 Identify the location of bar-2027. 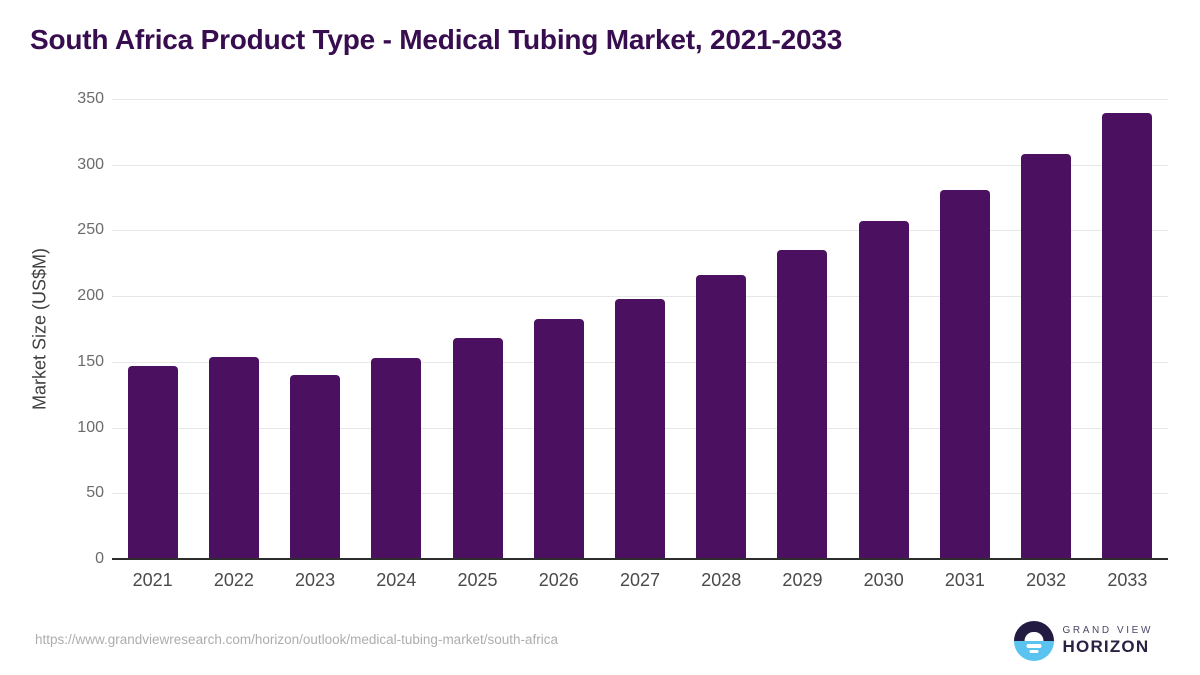
(640, 428).